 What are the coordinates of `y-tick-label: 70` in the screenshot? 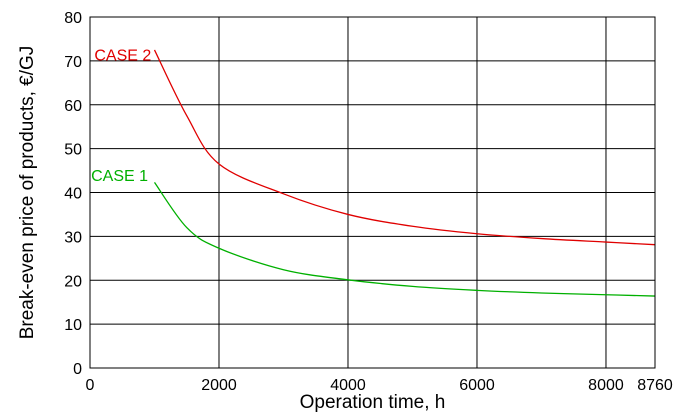 It's located at (73, 62).